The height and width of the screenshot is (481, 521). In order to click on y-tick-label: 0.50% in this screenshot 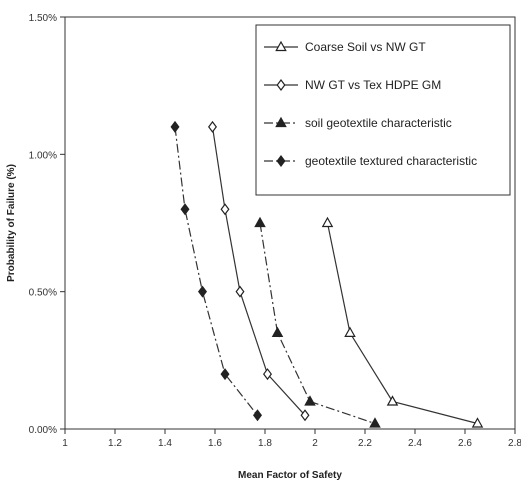, I will do `click(43, 293)`.